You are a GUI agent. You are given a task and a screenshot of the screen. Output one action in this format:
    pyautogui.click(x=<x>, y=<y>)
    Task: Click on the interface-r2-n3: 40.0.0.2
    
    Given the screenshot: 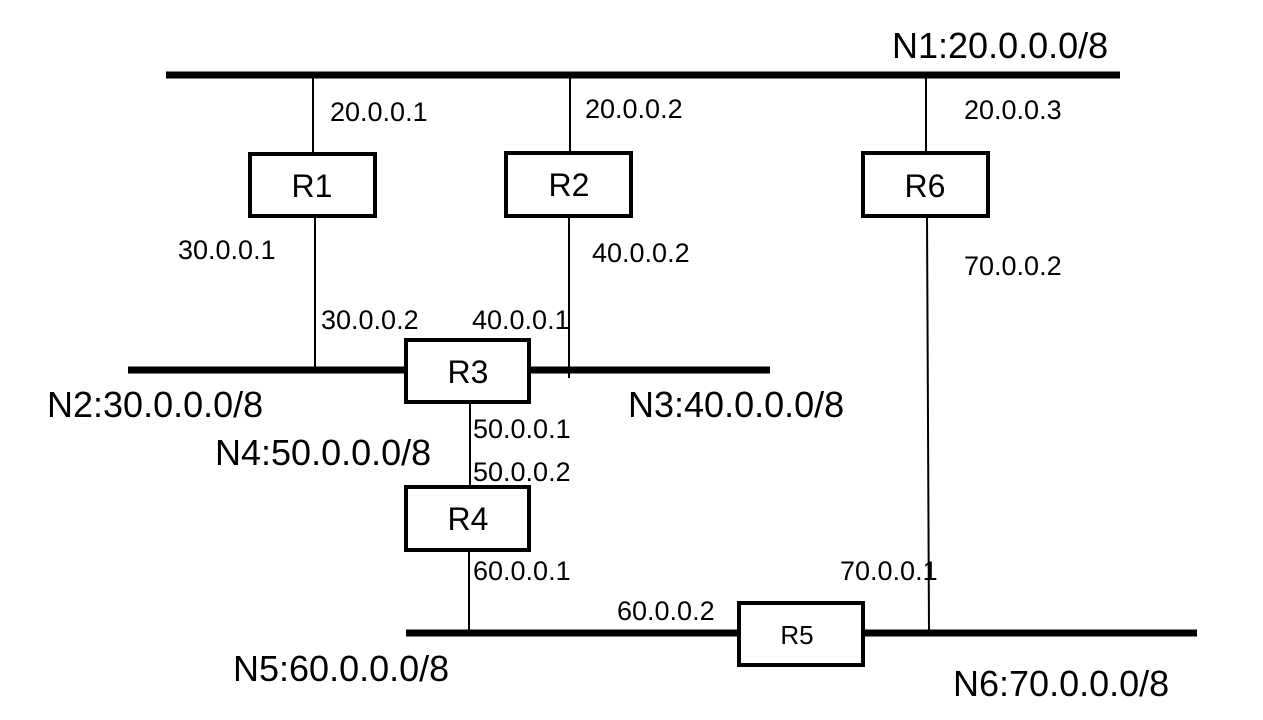 What is the action you would take?
    pyautogui.click(x=641, y=253)
    